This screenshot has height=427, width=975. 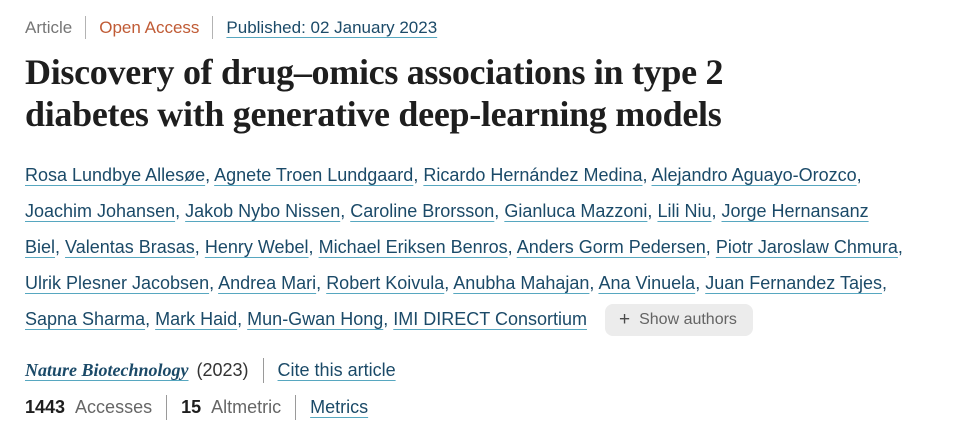 I want to click on author-link: Robert Koivula, so click(x=385, y=283).